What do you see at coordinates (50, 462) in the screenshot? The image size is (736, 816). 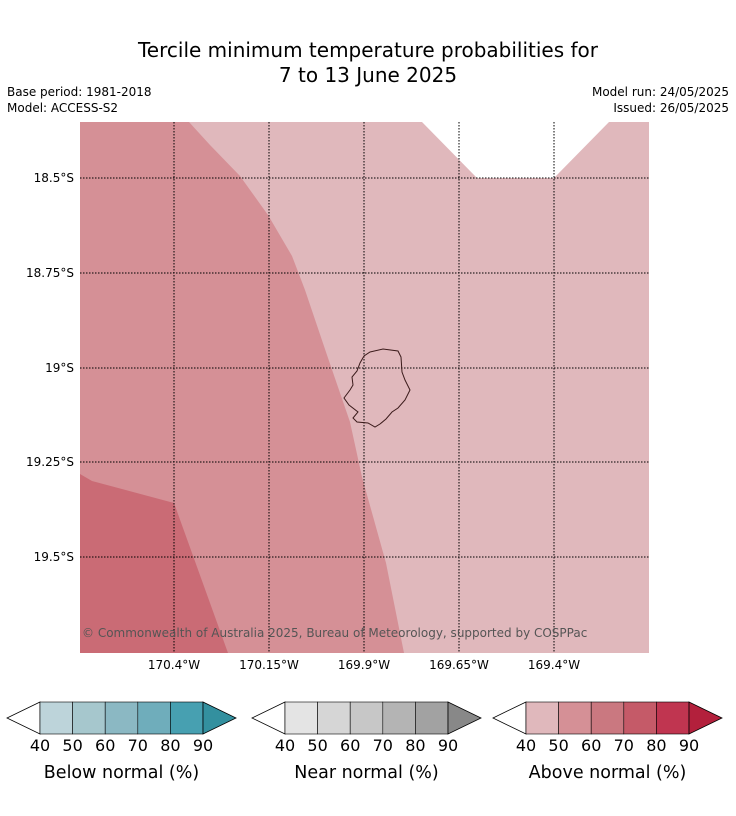 I see `lat-label: 19.25°S` at bounding box center [50, 462].